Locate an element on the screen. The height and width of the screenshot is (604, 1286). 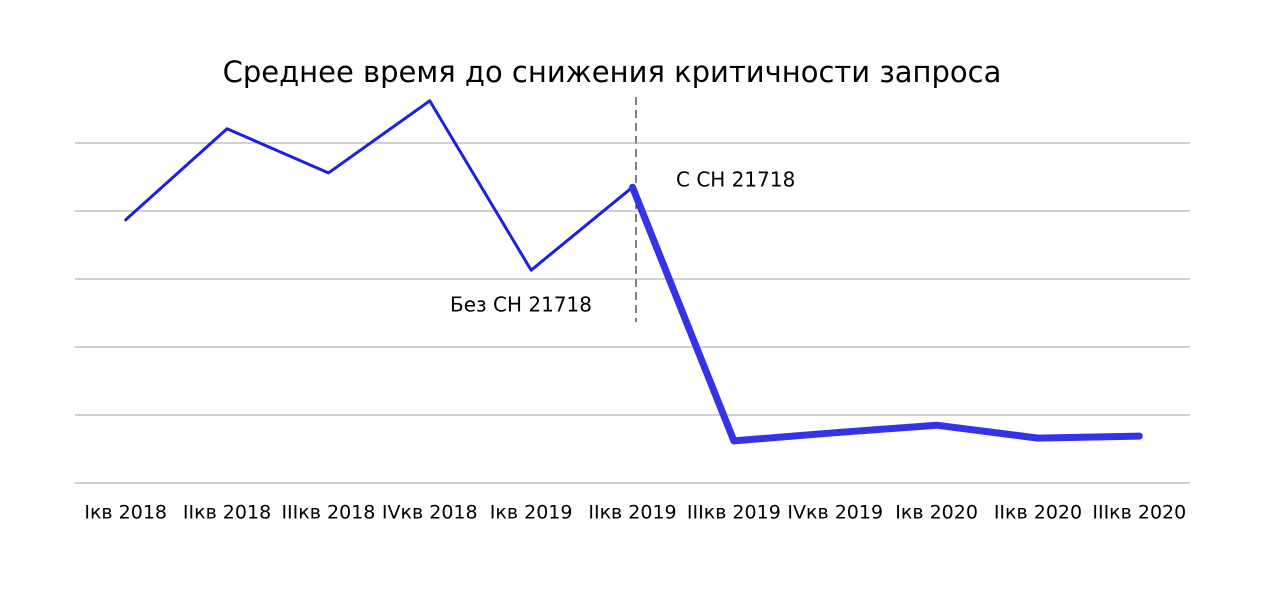
x-tick-label: IIIкв 2018 is located at coordinates (328, 513).